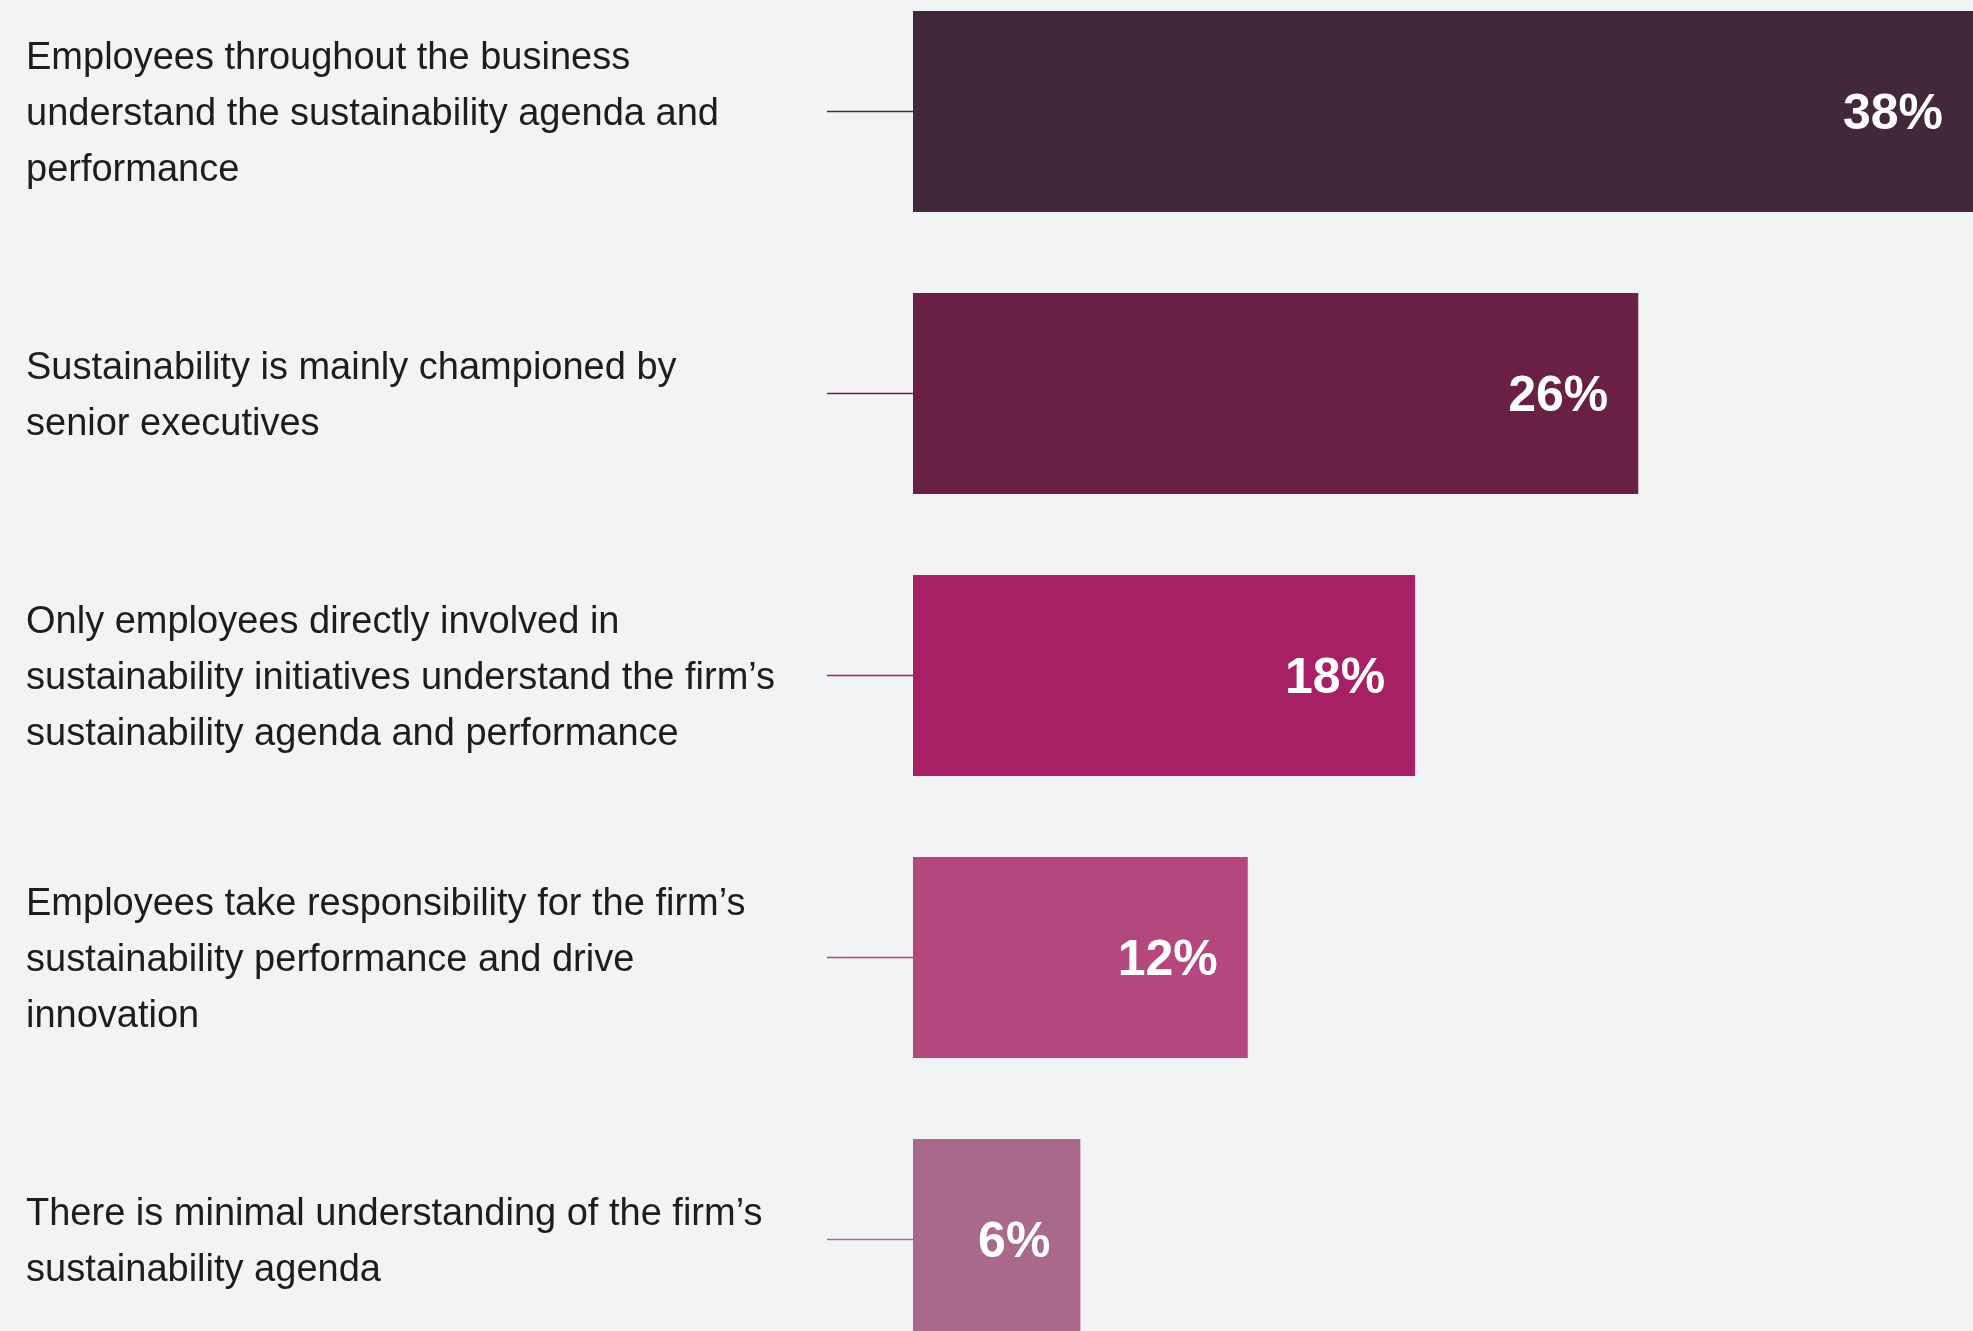 Image resolution: width=1973 pixels, height=1331 pixels. What do you see at coordinates (1892, 111) in the screenshot?
I see `data-label: 38%` at bounding box center [1892, 111].